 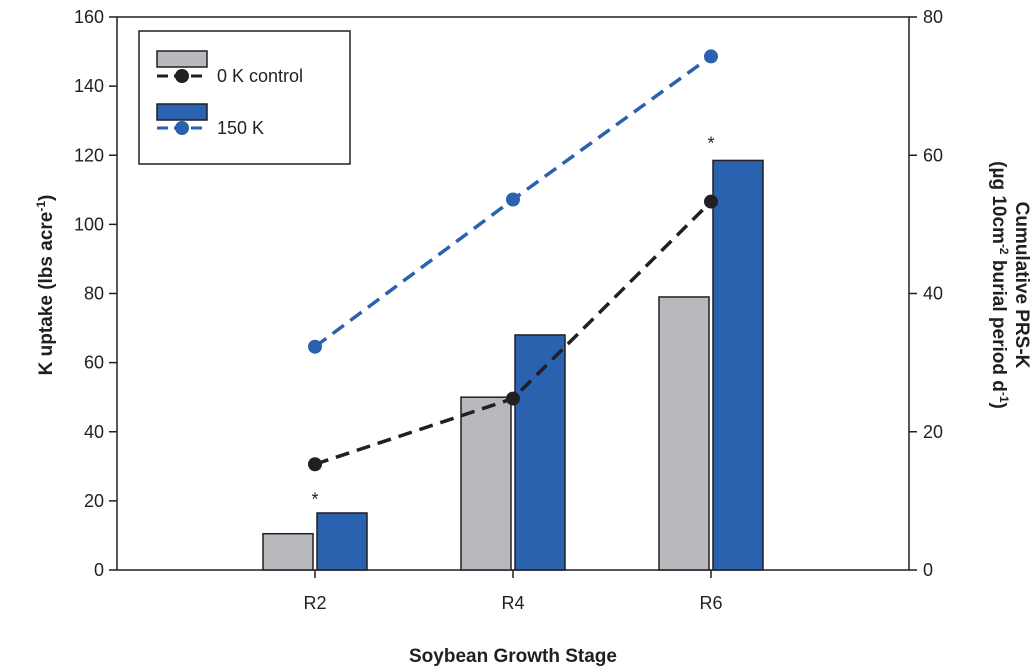 I want to click on y-tick-label: 160, so click(x=89, y=17).